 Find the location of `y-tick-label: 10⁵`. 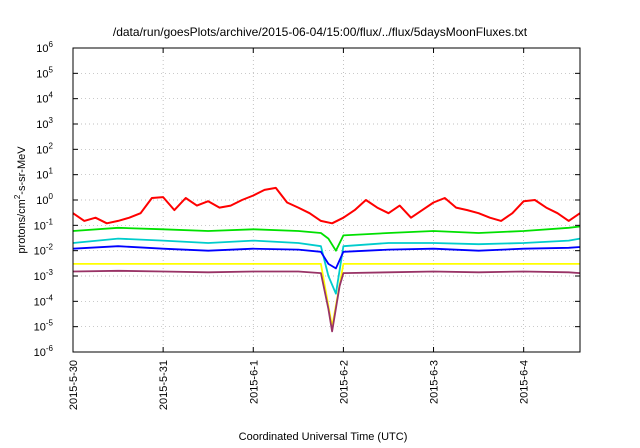

y-tick-label: 10⁵ is located at coordinates (44, 72).